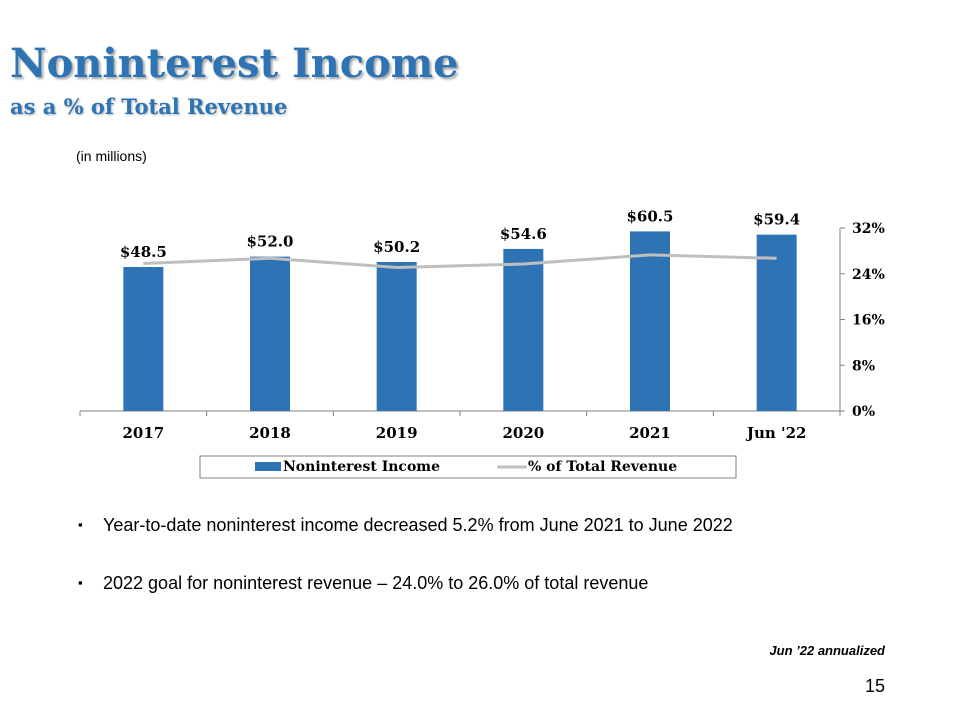 This screenshot has height=720, width=960. What do you see at coordinates (868, 275) in the screenshot?
I see `y2-tick-label: 24%` at bounding box center [868, 275].